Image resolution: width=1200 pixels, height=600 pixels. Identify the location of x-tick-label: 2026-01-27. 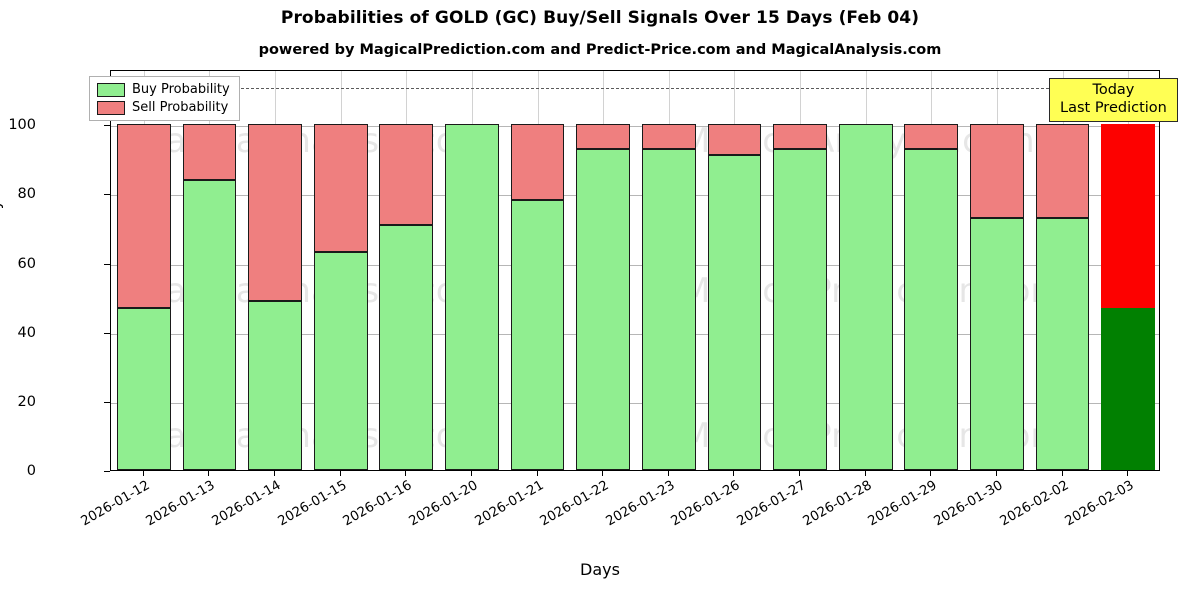
(771, 504).